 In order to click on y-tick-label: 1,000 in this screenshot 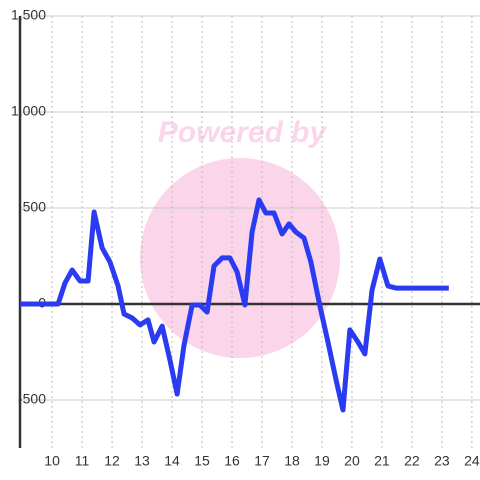, I will do `click(28, 111)`.